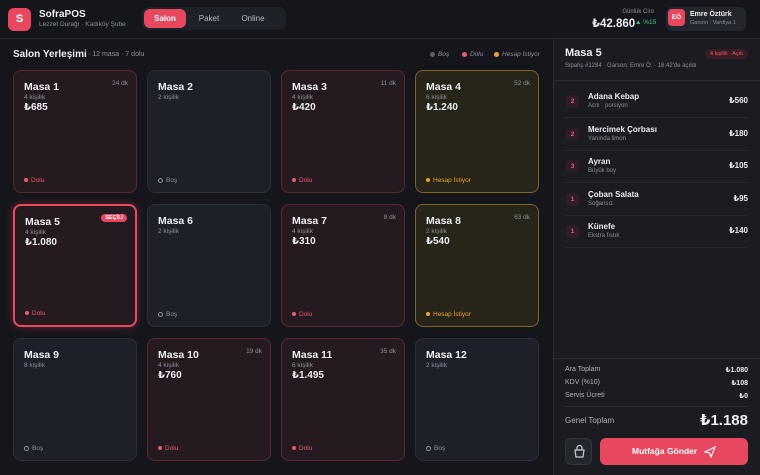 The image size is (760, 475). Describe the element at coordinates (583, 369) in the screenshot. I see `total-label: Ara Toplam` at that location.